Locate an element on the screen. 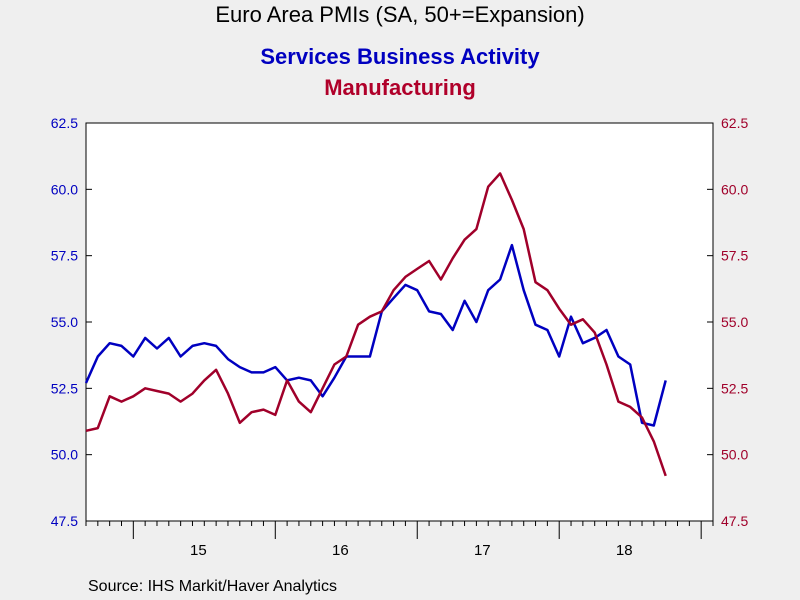  x-tick-label: 15 is located at coordinates (198, 550).